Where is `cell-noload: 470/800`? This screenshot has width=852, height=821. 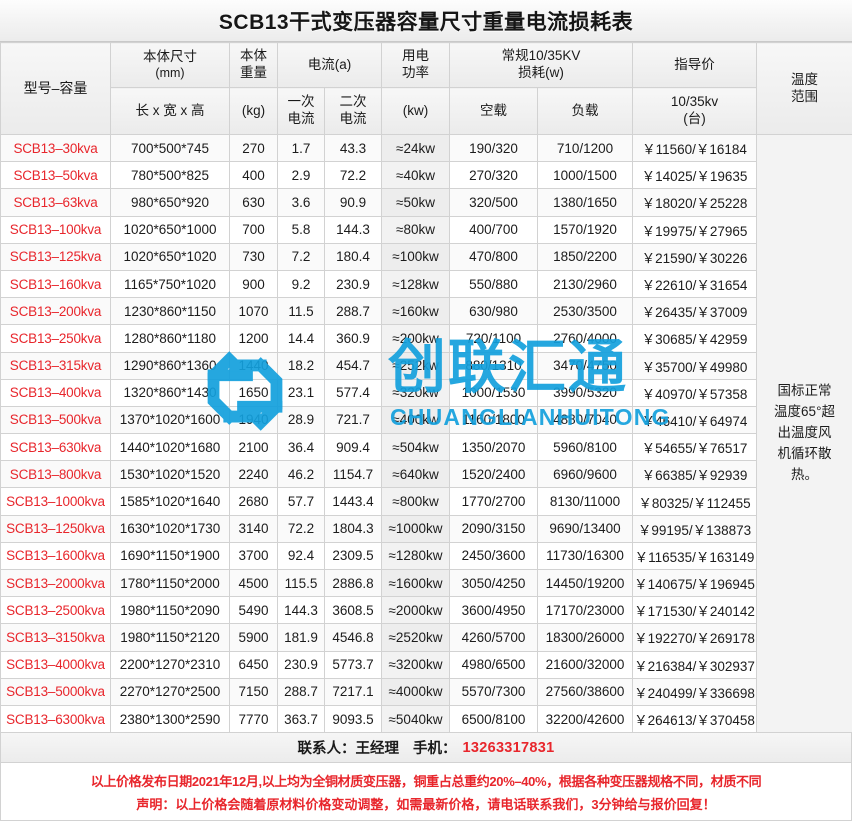 cell-noload: 470/800 is located at coordinates (494, 256).